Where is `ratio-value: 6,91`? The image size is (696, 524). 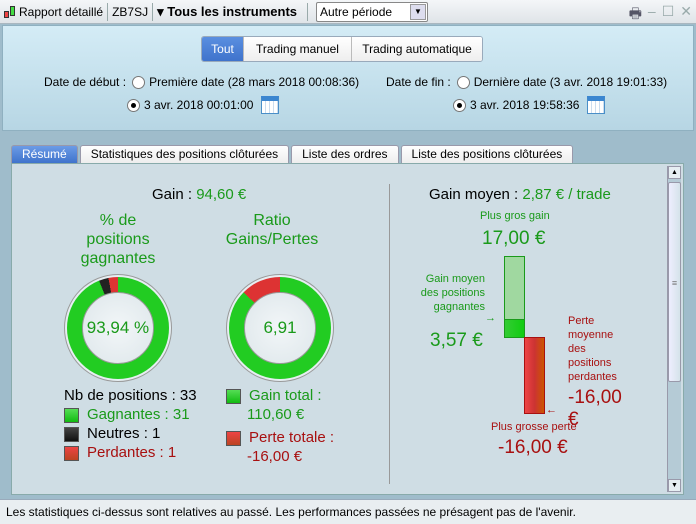 ratio-value: 6,91 is located at coordinates (280, 328).